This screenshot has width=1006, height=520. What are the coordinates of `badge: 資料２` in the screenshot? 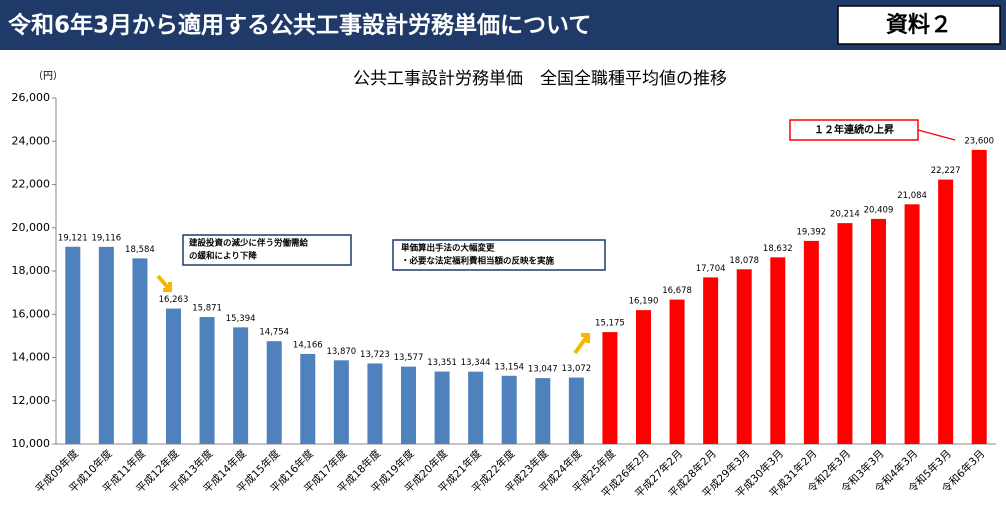 It's located at (919, 25).